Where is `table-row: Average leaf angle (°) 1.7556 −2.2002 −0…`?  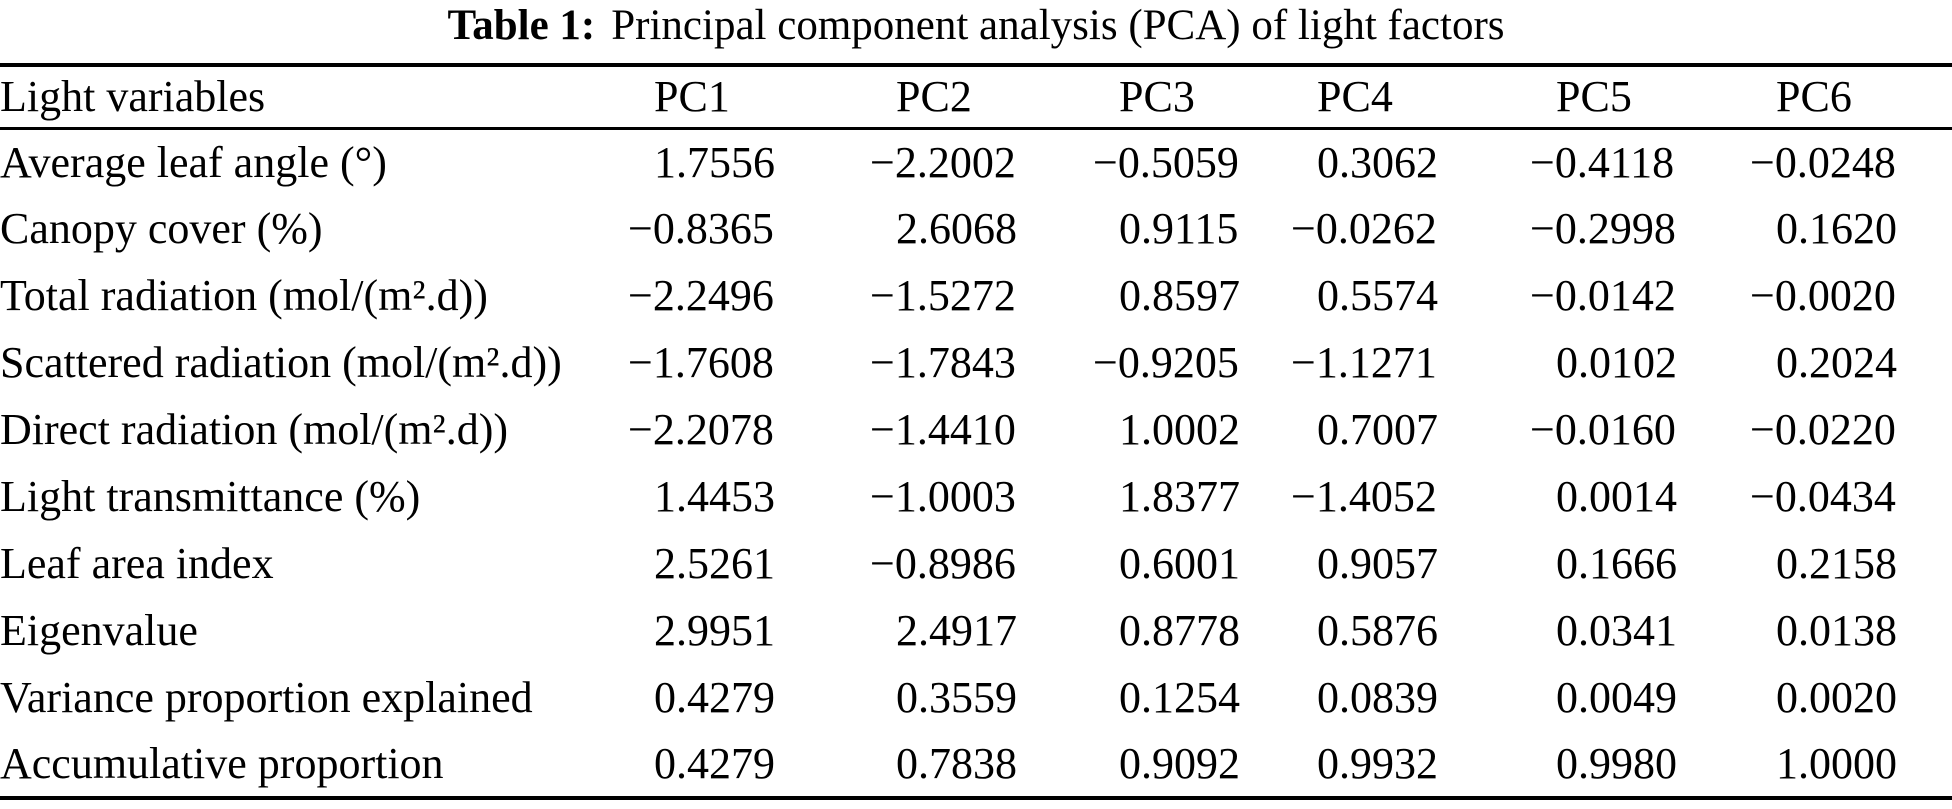 table-row: Average leaf angle (°) 1.7556 −2.2002 −0… is located at coordinates (976, 161).